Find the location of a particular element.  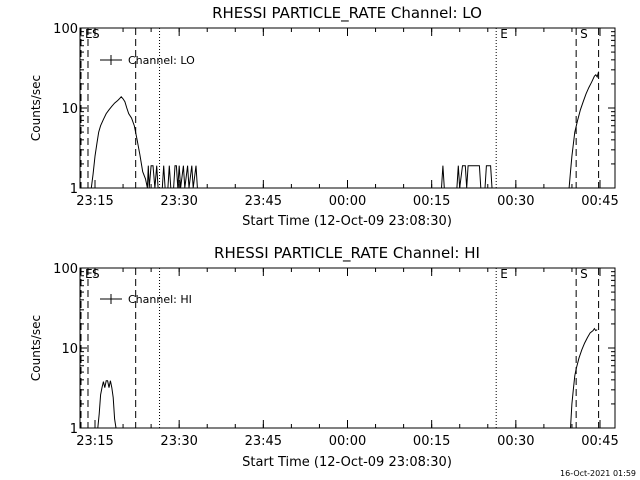

chart-title: RHESSI PARTICLE_RATE Channel: HI is located at coordinates (347, 253).